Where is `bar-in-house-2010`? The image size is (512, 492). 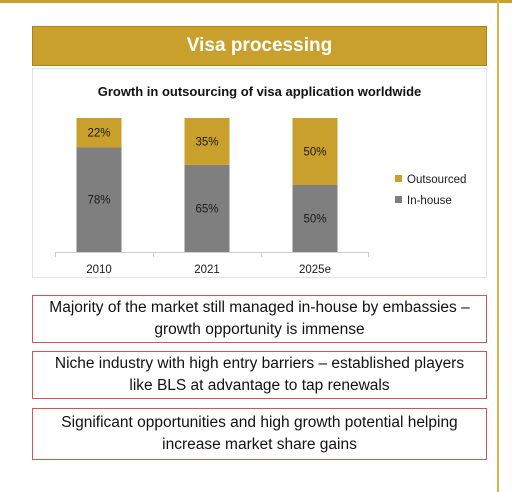
bar-in-house-2010 is located at coordinates (99, 199).